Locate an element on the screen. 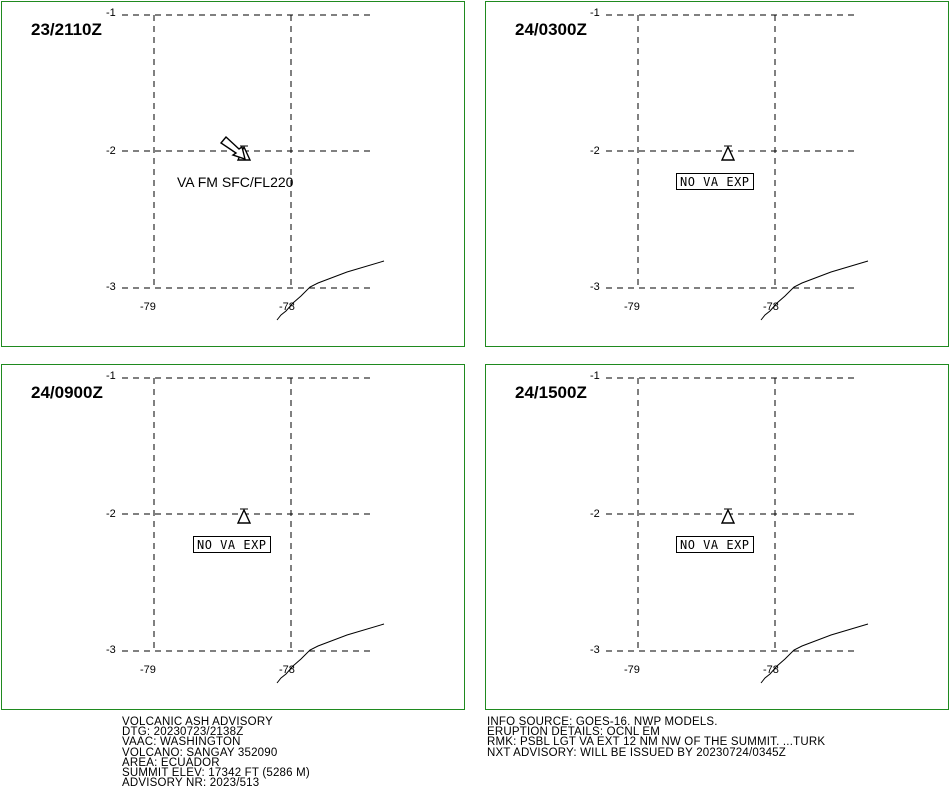 The height and width of the screenshot is (812, 950). ash-extent-label: VA FM SFC/FL220 is located at coordinates (235, 182).